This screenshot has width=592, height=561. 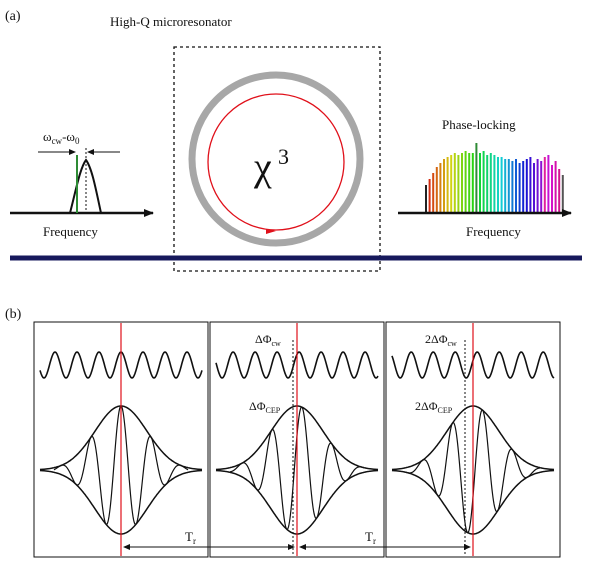 I want to click on chi-exponent: 3, so click(x=283, y=156).